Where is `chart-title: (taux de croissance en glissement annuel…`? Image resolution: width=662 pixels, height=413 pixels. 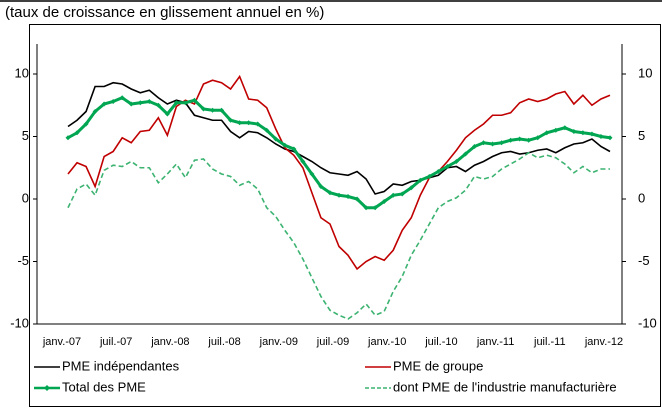
chart-title: (taux de croissance en glissement annuel… is located at coordinates (164, 12).